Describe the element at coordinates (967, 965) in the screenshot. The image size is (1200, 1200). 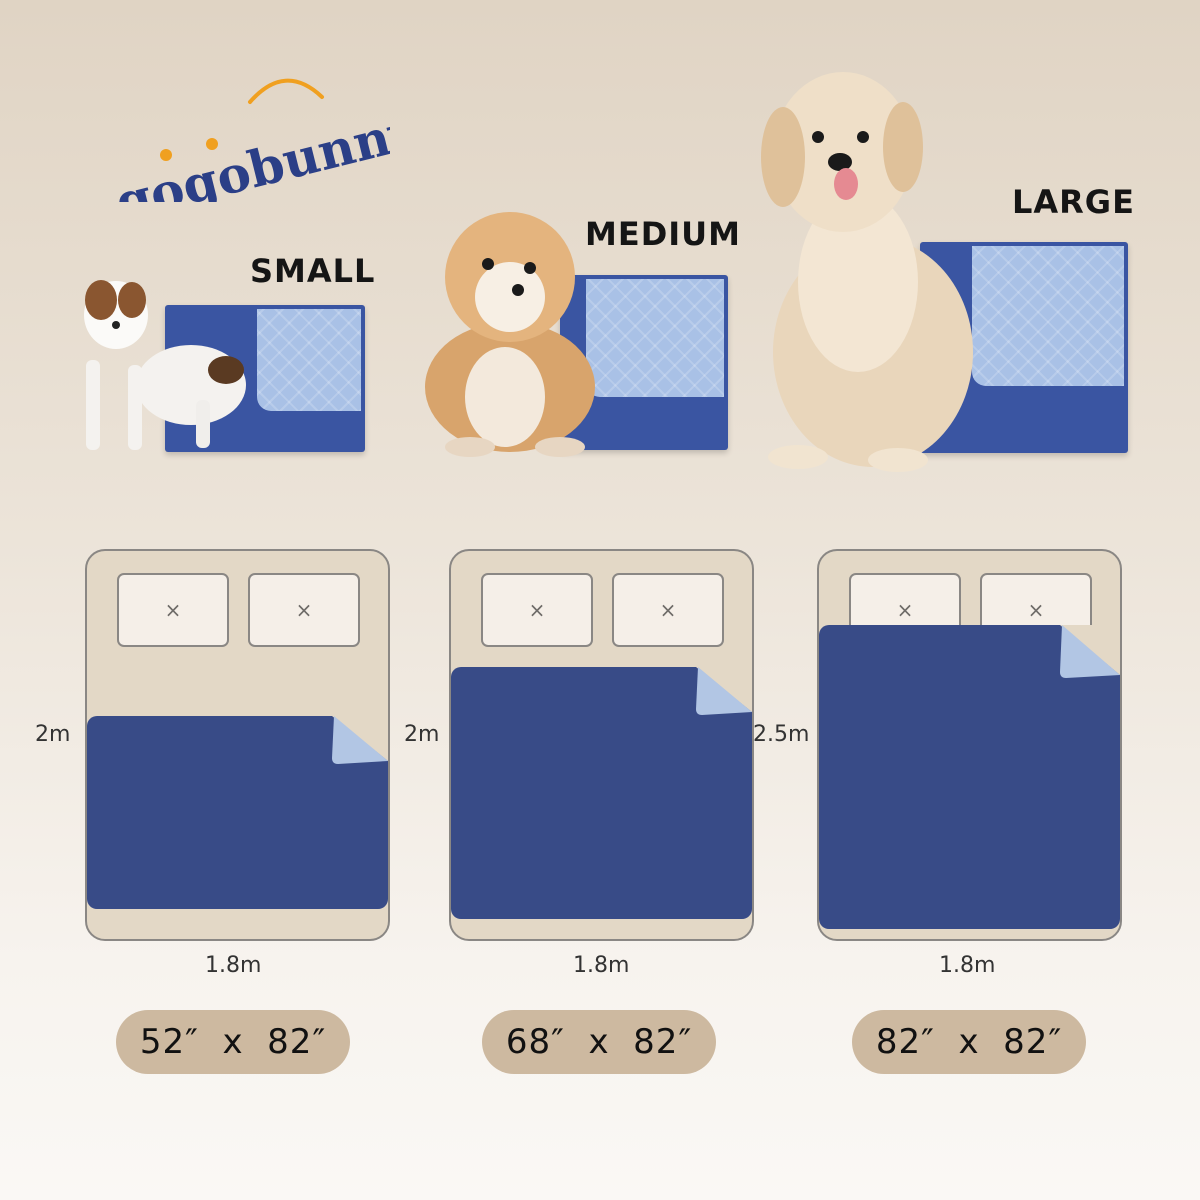
I see `width-label-large: 1.8m` at that location.